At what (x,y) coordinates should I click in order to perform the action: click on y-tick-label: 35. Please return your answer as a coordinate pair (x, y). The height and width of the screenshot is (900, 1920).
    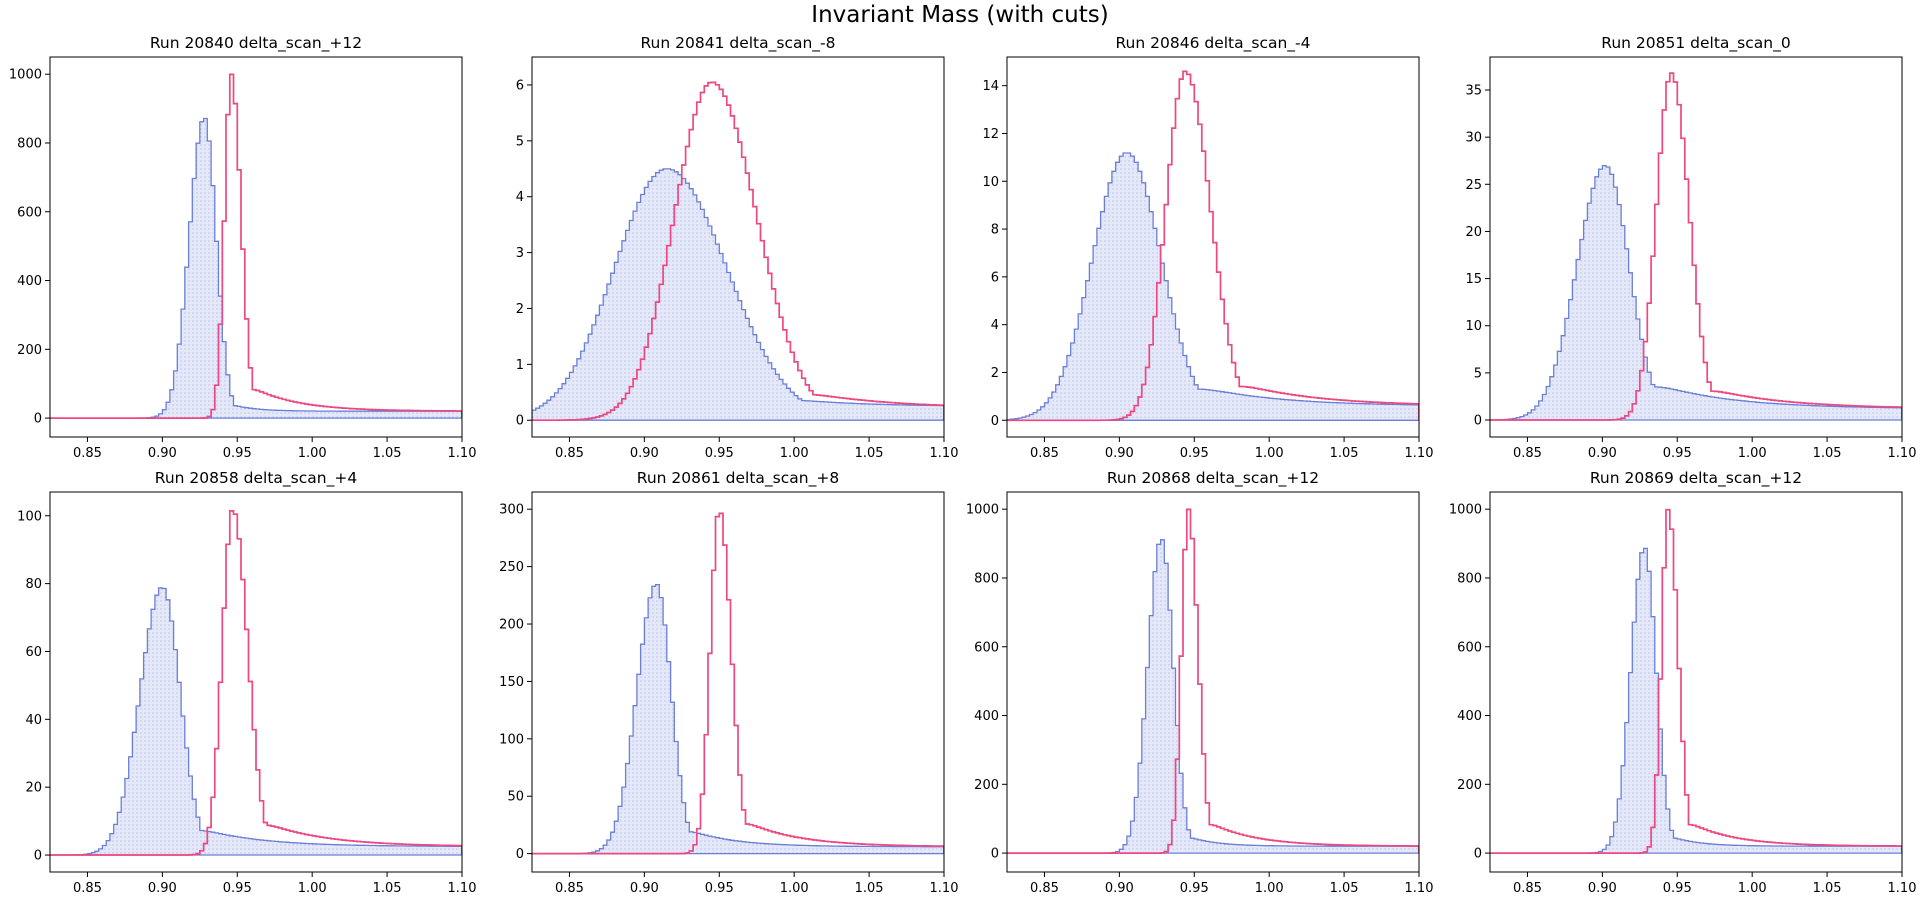
    Looking at the image, I should click on (1473, 91).